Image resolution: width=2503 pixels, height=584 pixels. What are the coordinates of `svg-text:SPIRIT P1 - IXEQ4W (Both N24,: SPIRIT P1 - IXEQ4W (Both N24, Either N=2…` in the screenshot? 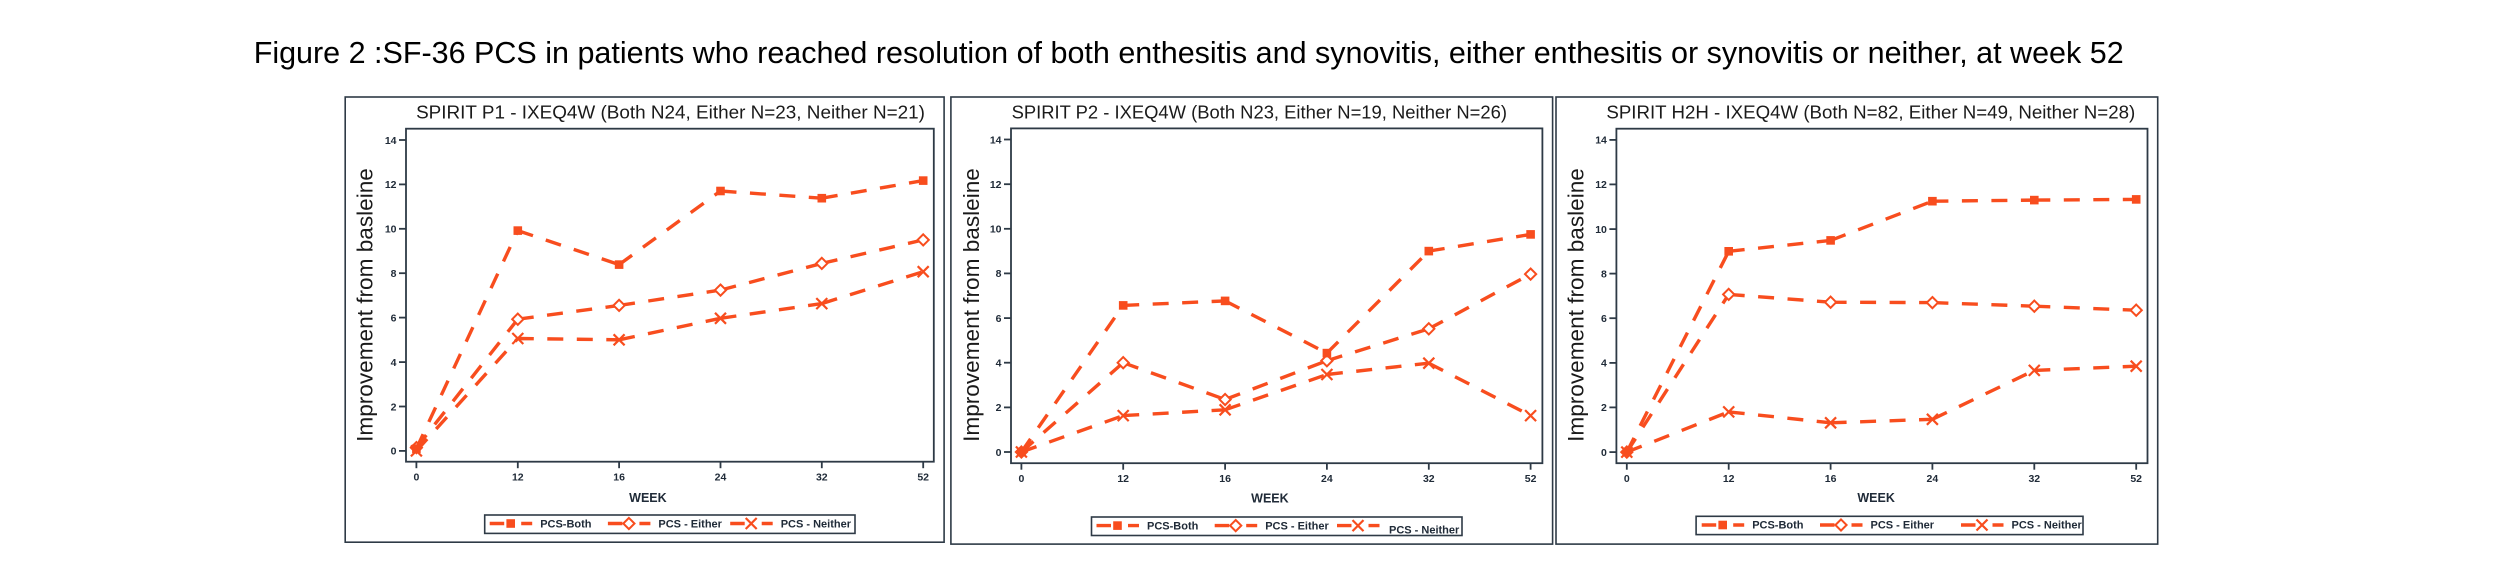 It's located at (670, 112).